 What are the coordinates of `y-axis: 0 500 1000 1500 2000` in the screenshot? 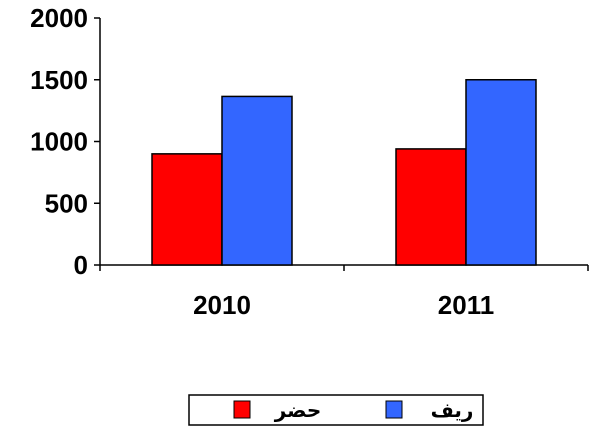 It's located at (65, 141).